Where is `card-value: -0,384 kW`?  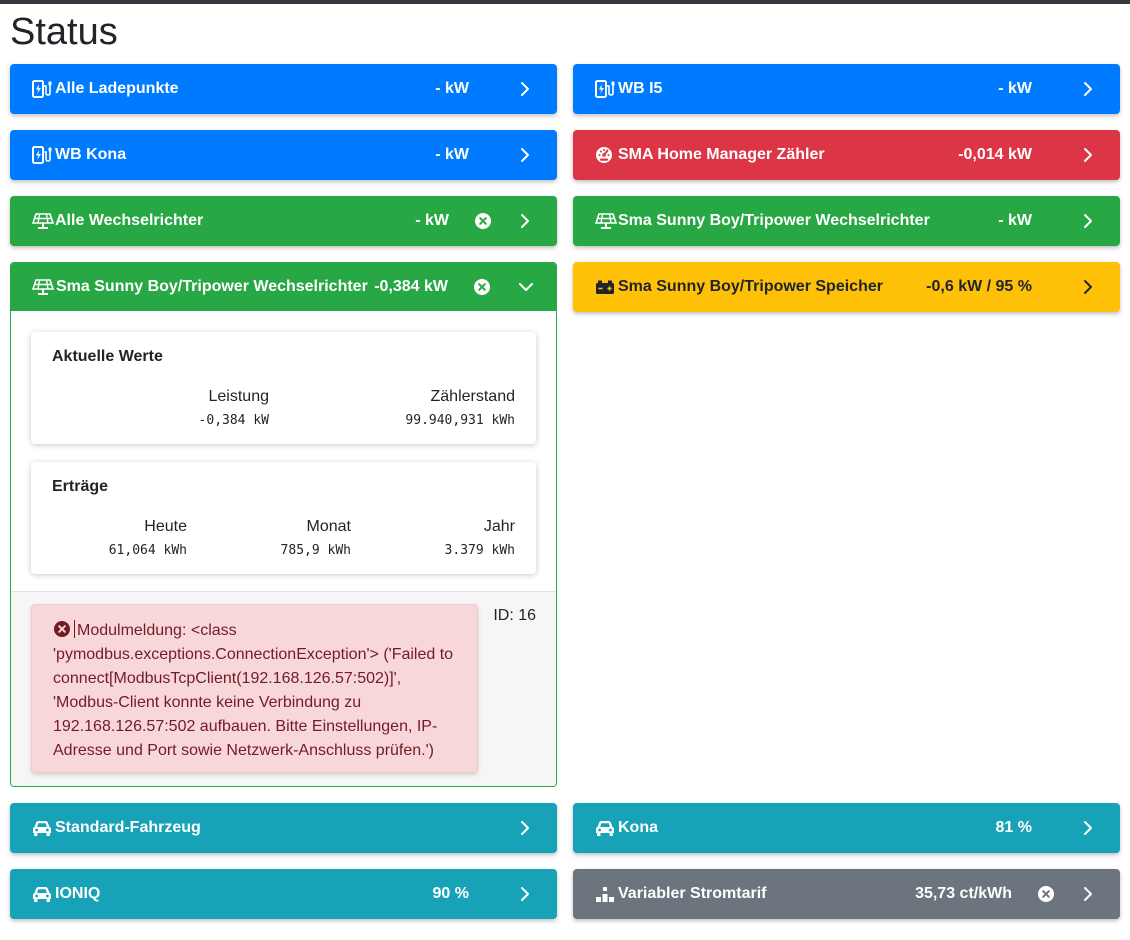 card-value: -0,384 kW is located at coordinates (411, 286).